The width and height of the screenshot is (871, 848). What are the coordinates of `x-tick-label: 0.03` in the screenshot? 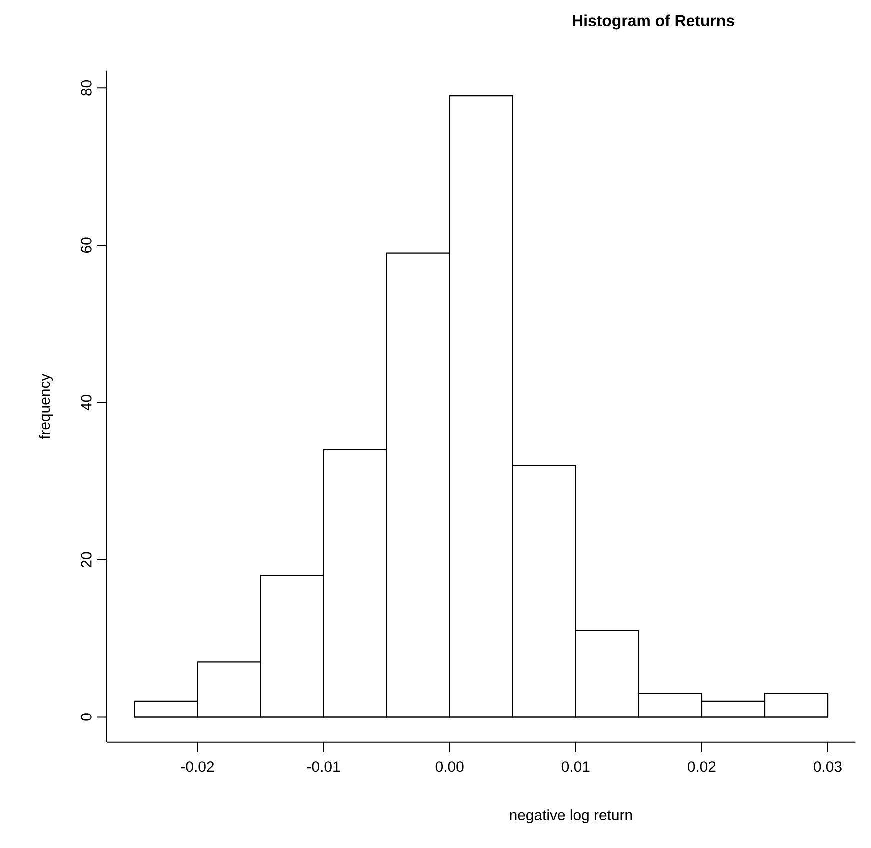 It's located at (828, 767).